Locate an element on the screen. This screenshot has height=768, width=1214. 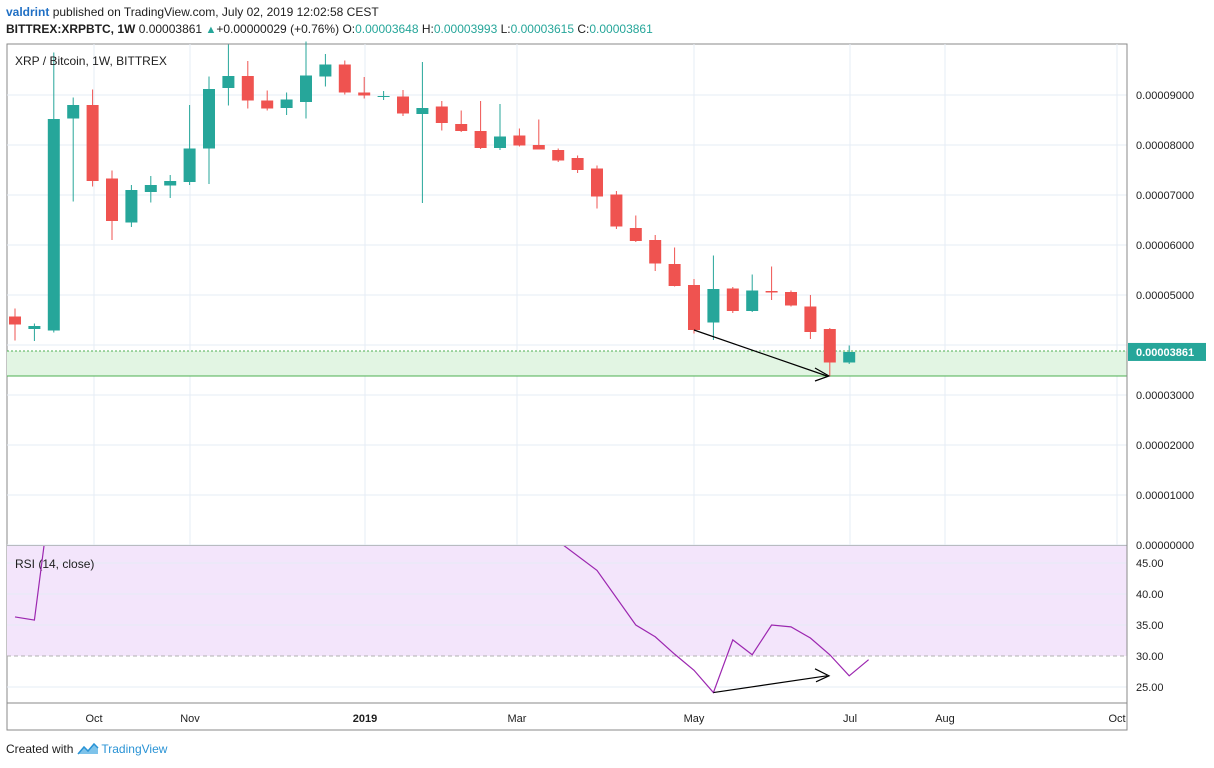
rsi-arrow-head is located at coordinates (822, 675).